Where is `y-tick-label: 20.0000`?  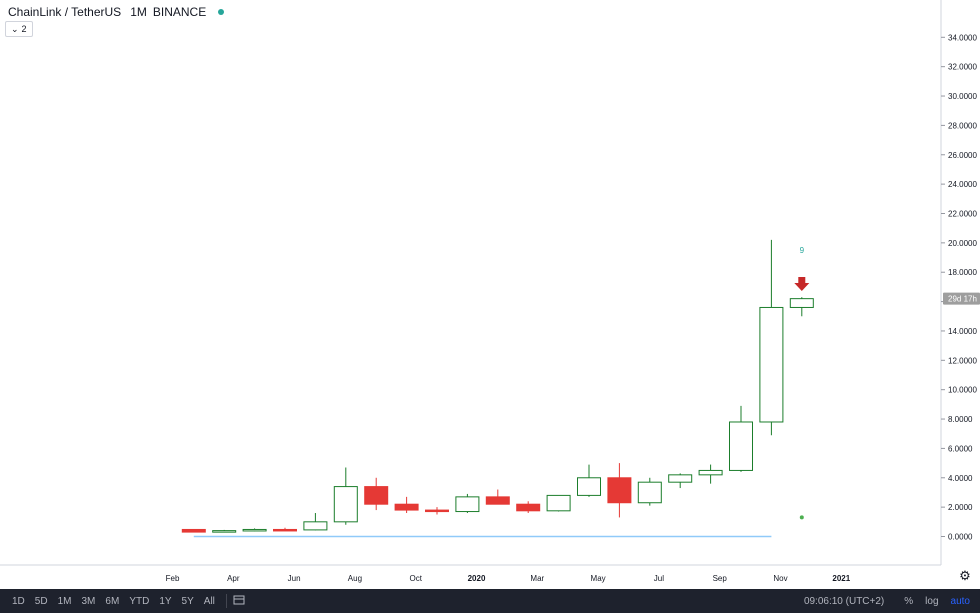 y-tick-label: 20.0000 is located at coordinates (962, 243).